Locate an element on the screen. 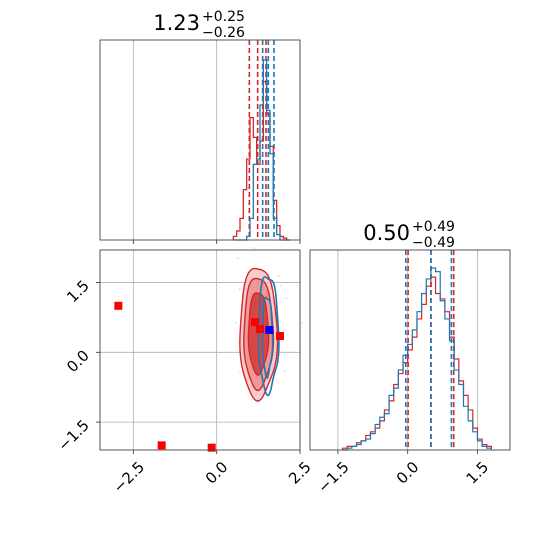 This screenshot has width=550, height=550. title-right-minus: −0.49 is located at coordinates (433, 243).